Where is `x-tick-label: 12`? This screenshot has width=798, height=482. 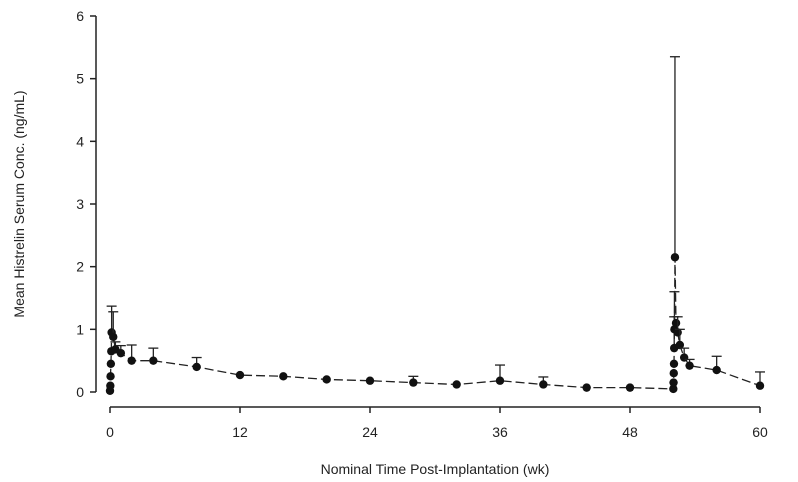
x-tick-label: 12 is located at coordinates (240, 432).